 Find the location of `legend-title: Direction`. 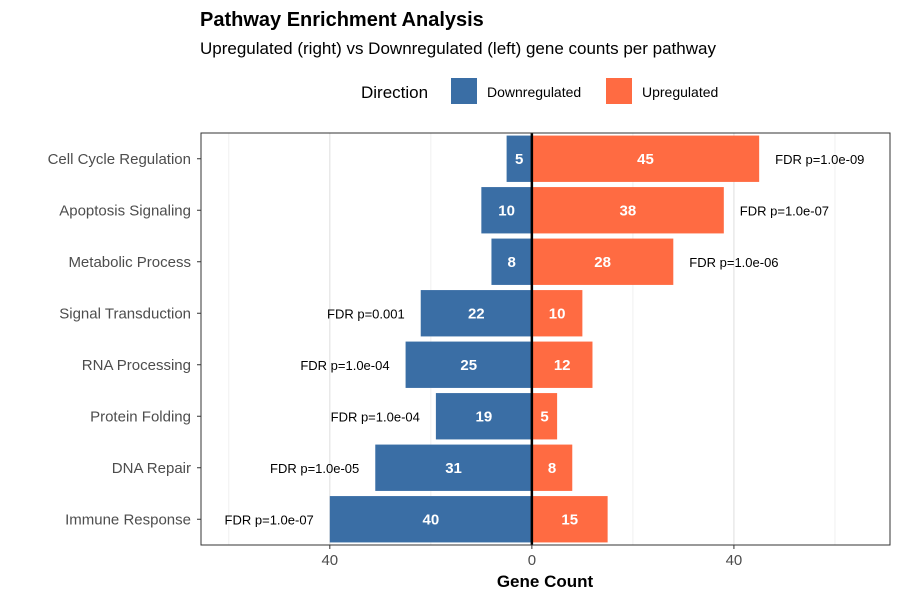

legend-title: Direction is located at coordinates (394, 92).